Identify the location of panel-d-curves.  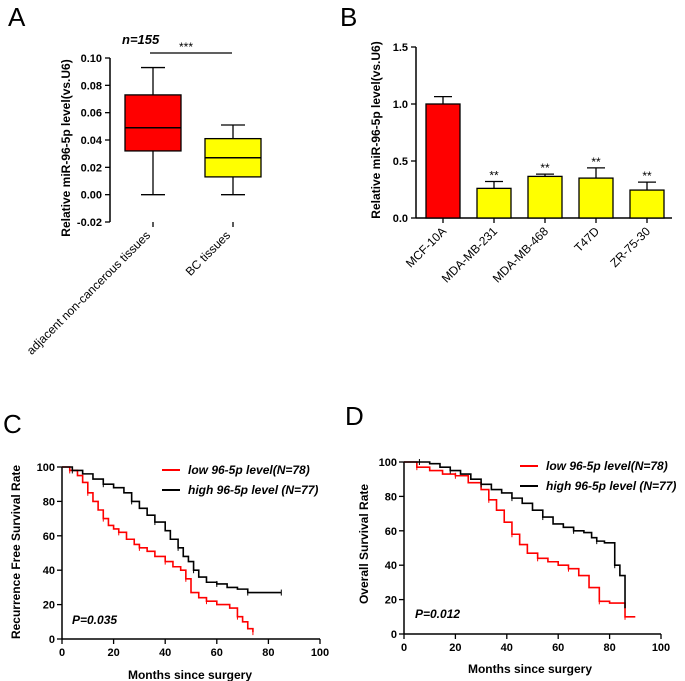
(520, 539).